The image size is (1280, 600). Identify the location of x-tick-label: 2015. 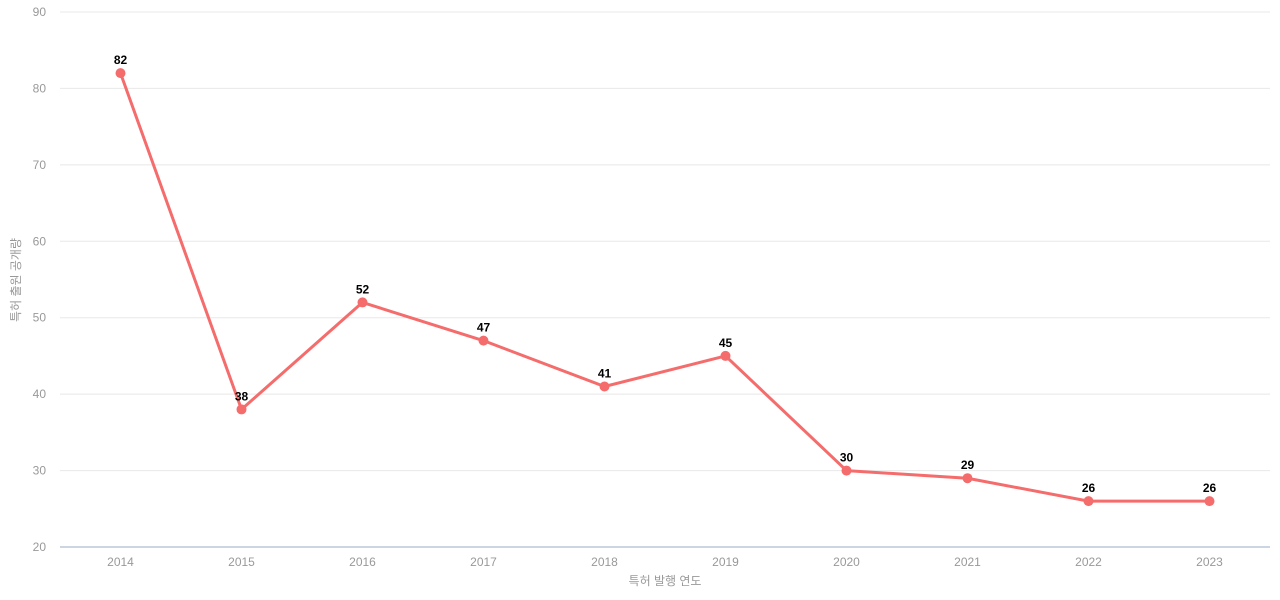
(241, 562).